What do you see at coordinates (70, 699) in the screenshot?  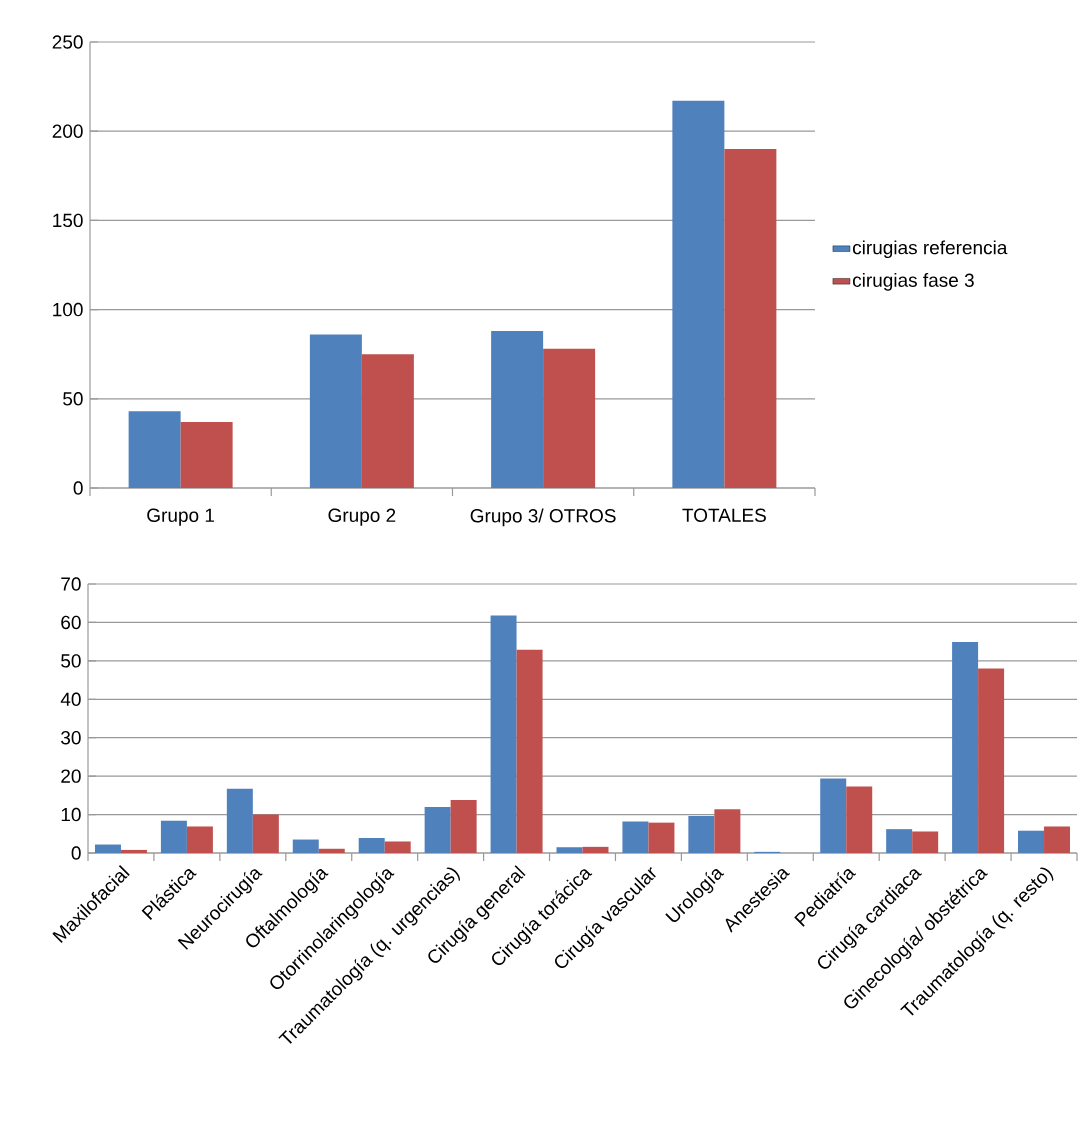 I see `y-tick-label: 40` at bounding box center [70, 699].